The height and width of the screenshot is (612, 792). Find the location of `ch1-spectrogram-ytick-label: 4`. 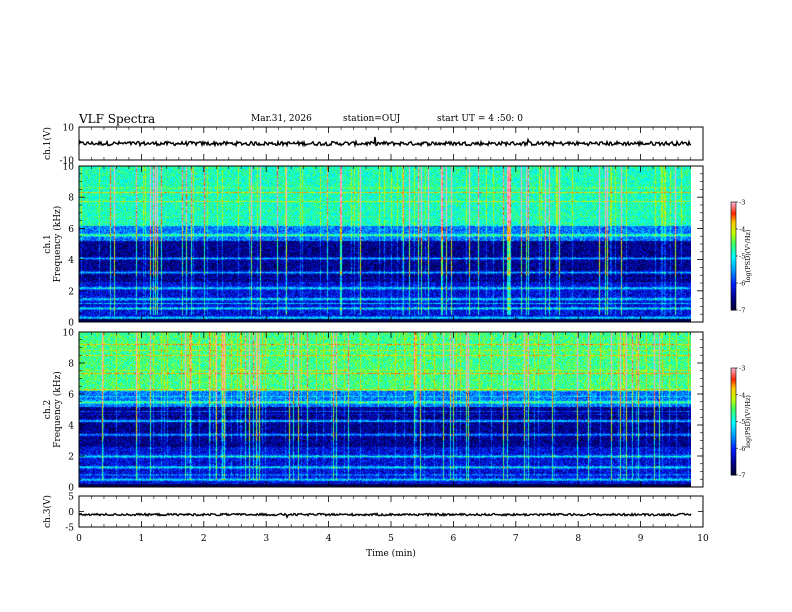

ch1-spectrogram-ytick-label: 4 is located at coordinates (71, 261).